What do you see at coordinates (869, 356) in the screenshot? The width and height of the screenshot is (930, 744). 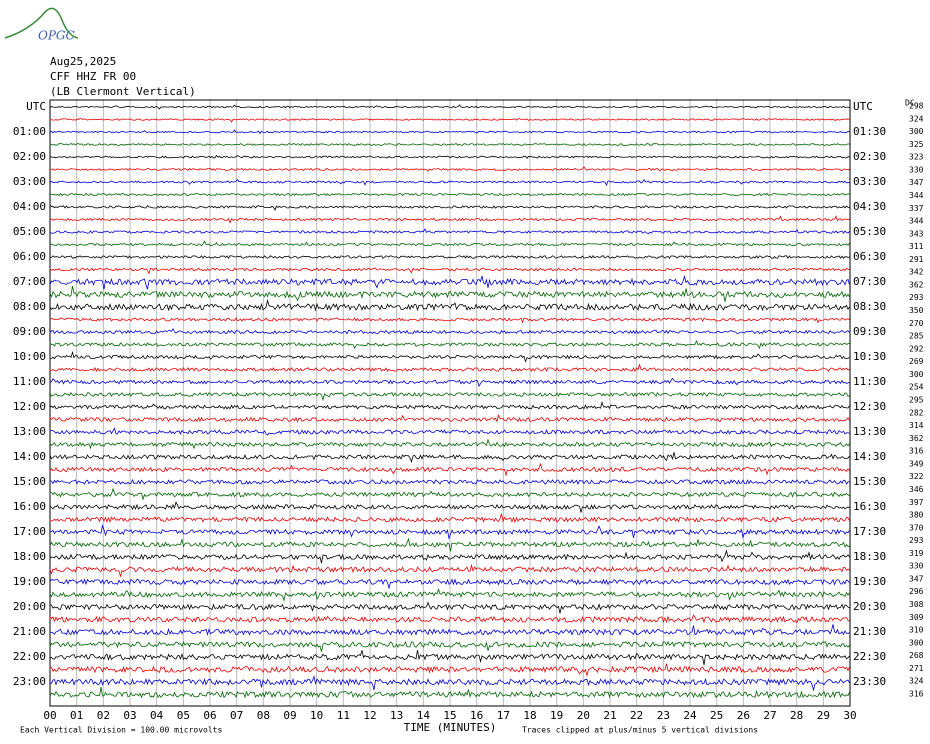 I see `right-time-label: 10:30` at bounding box center [869, 356].